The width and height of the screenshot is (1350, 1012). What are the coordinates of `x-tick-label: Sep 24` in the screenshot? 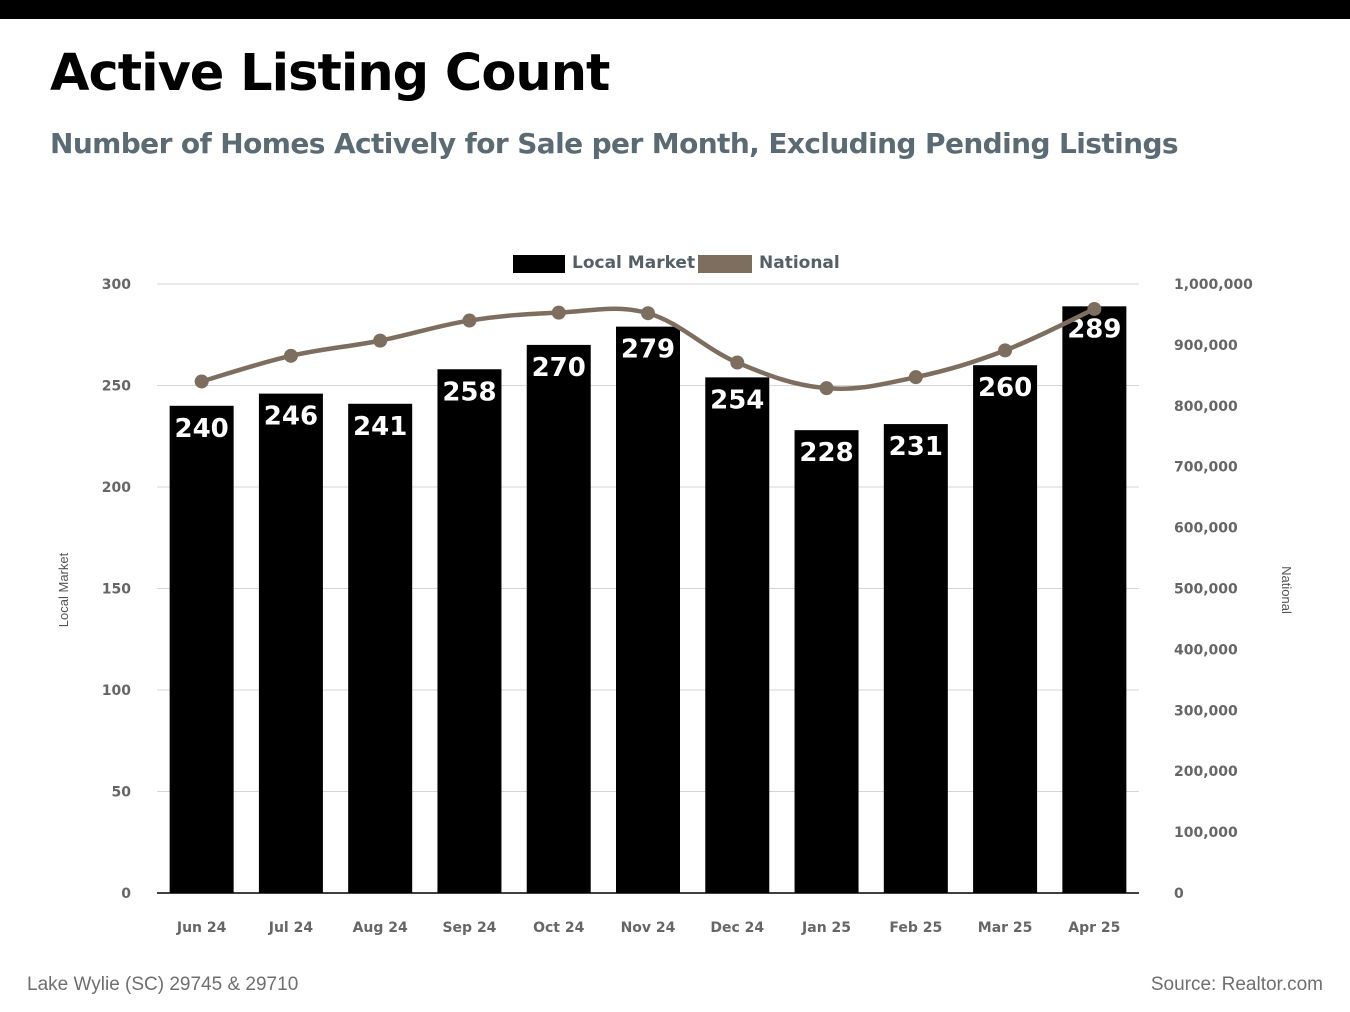 It's located at (469, 928).